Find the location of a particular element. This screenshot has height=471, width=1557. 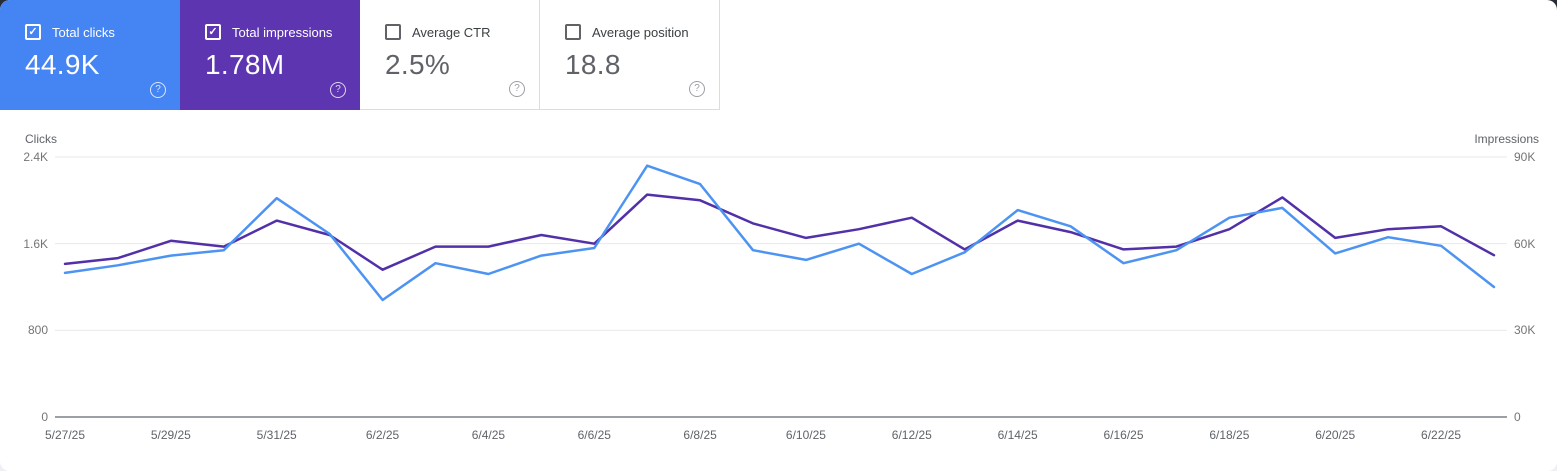

total-clicks-checkbox-checked: ✓ is located at coordinates (33, 32).